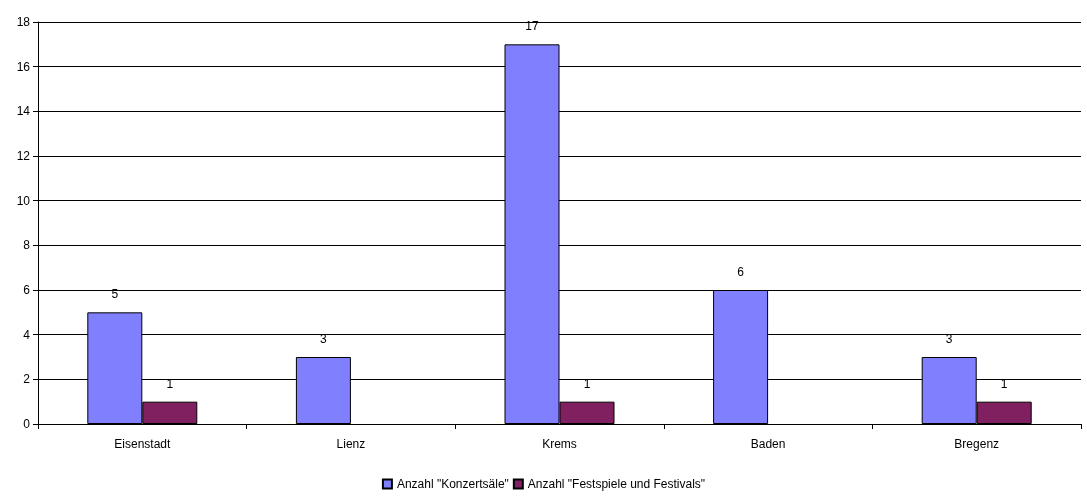 Image resolution: width=1087 pixels, height=503 pixels. Describe the element at coordinates (23, 156) in the screenshot. I see `y-tick-label: 12` at that location.